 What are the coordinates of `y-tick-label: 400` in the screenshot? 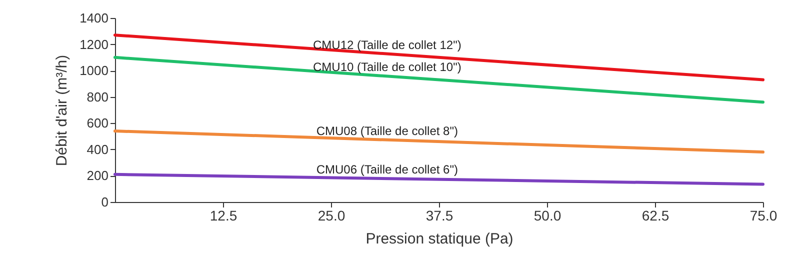 It's located at (97, 149).